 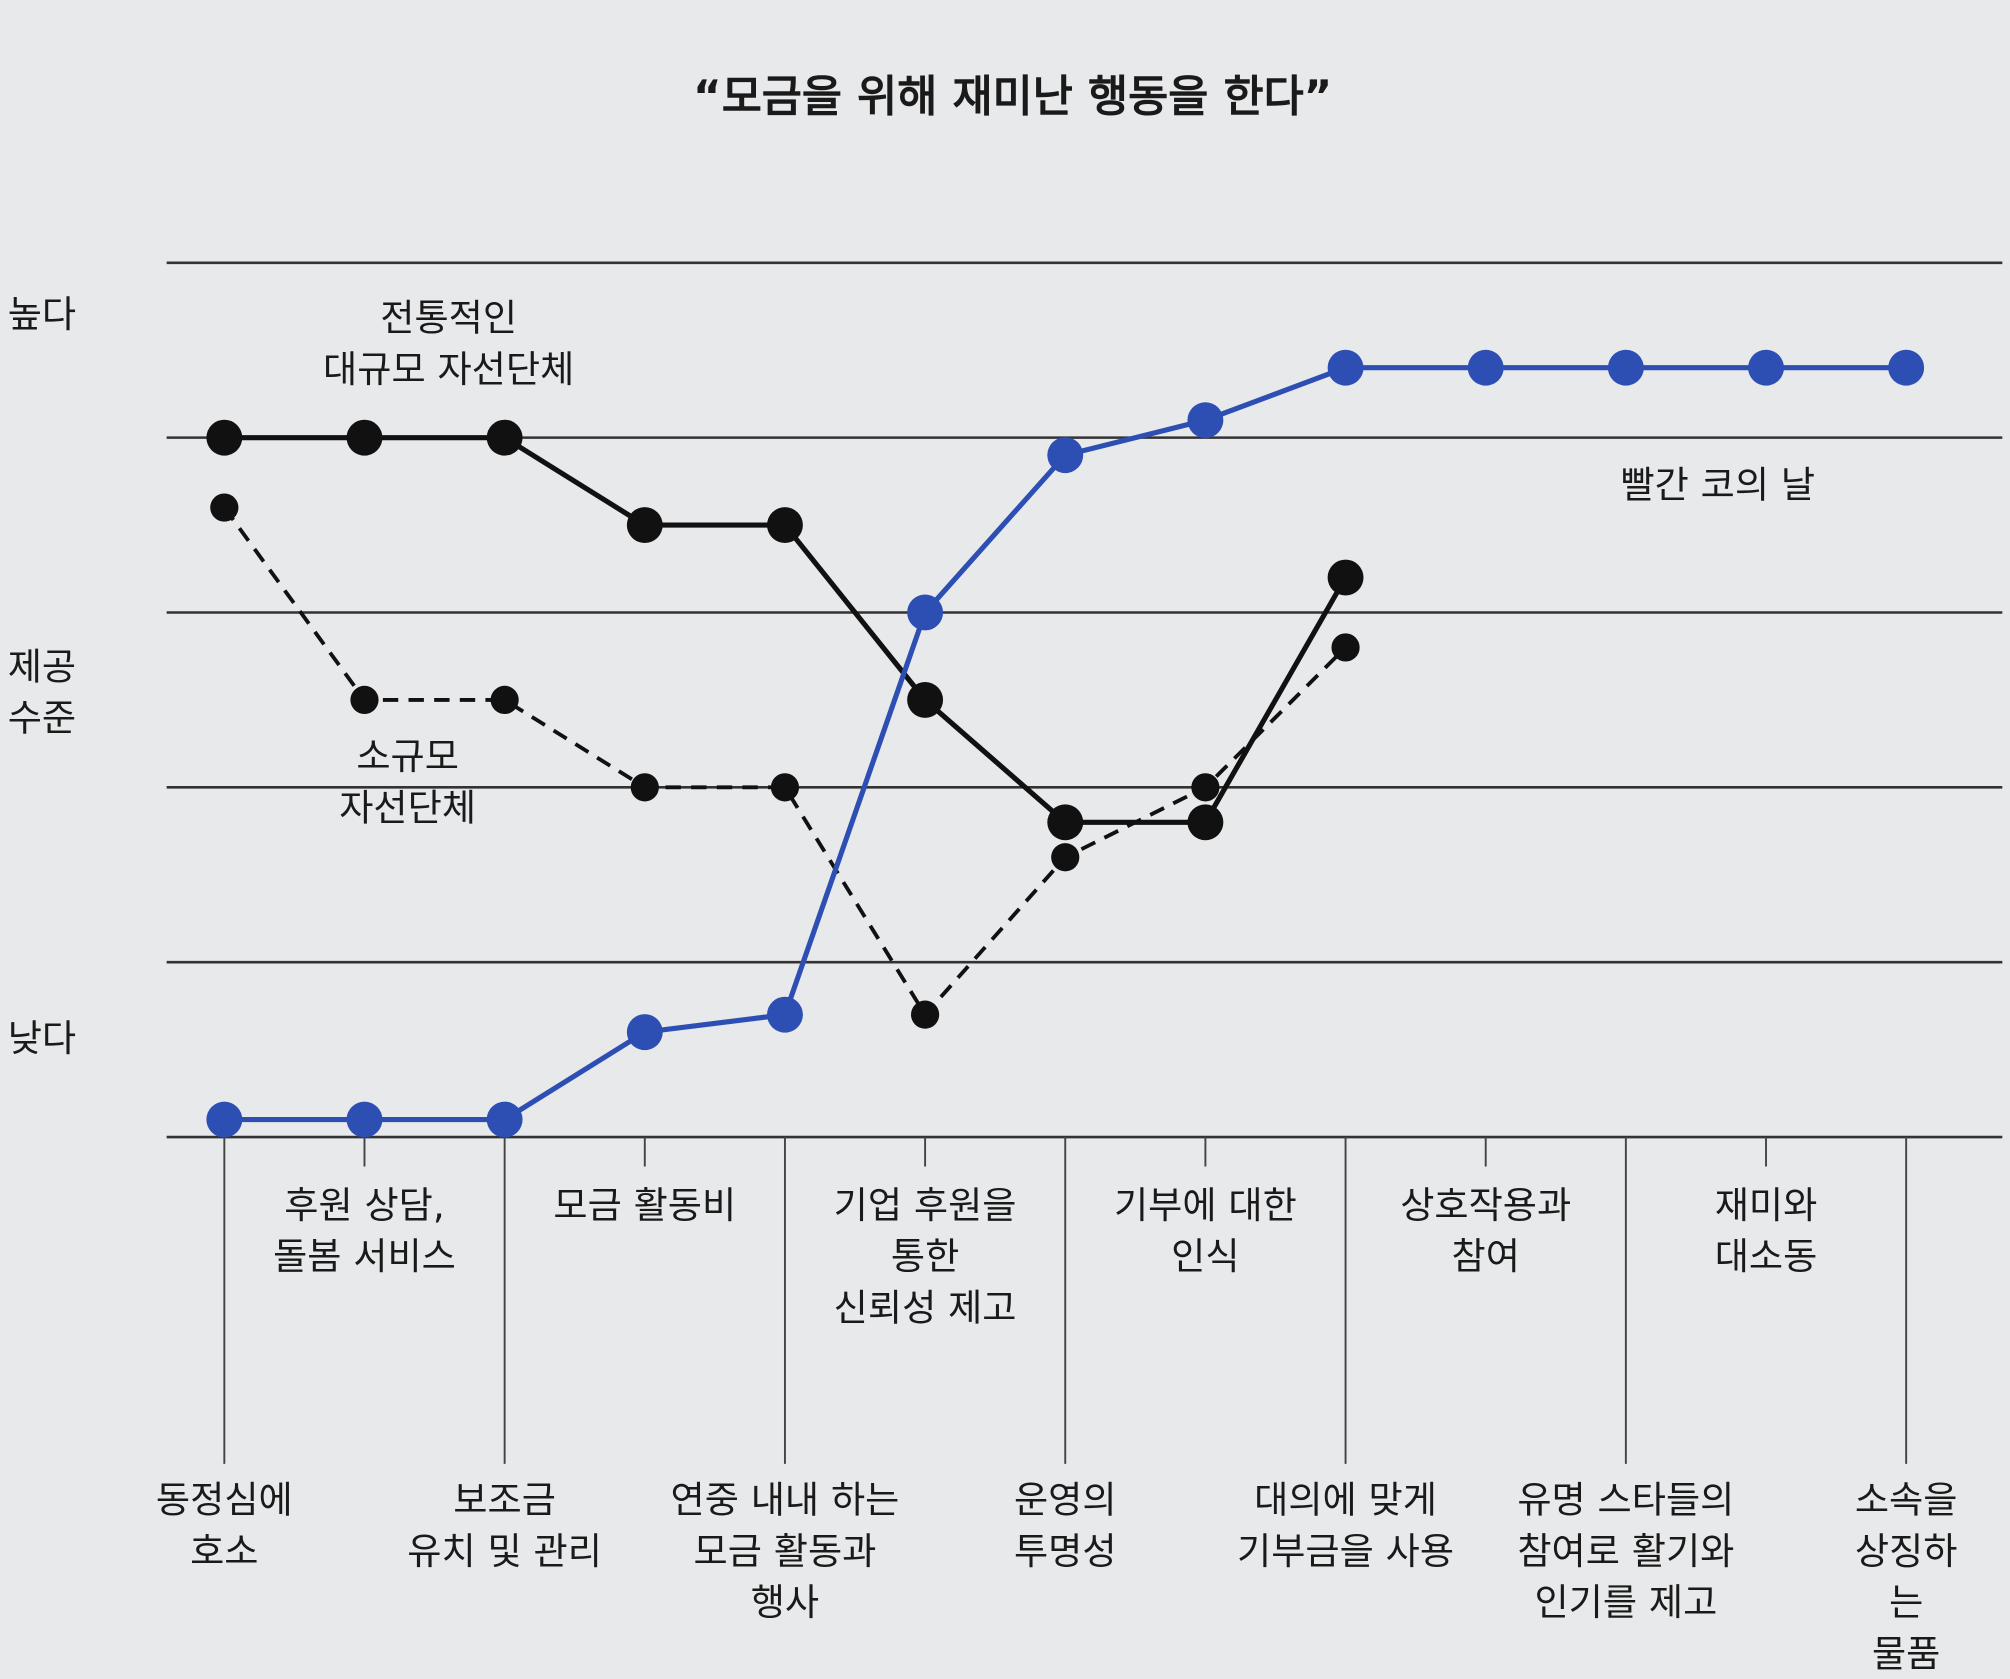 What do you see at coordinates (42, 1038) in the screenshot?
I see `y-axis-label: 낮다` at bounding box center [42, 1038].